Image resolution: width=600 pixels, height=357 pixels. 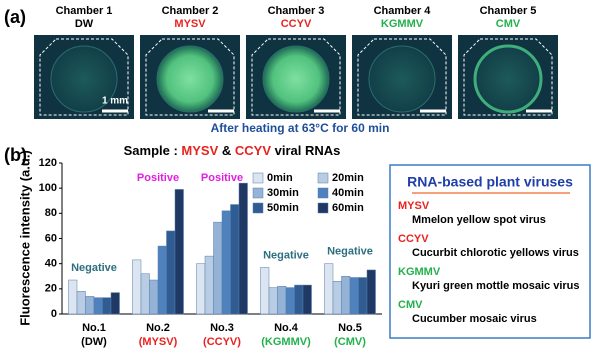 I want to click on x-tick-label: No.1, so click(x=94, y=328).